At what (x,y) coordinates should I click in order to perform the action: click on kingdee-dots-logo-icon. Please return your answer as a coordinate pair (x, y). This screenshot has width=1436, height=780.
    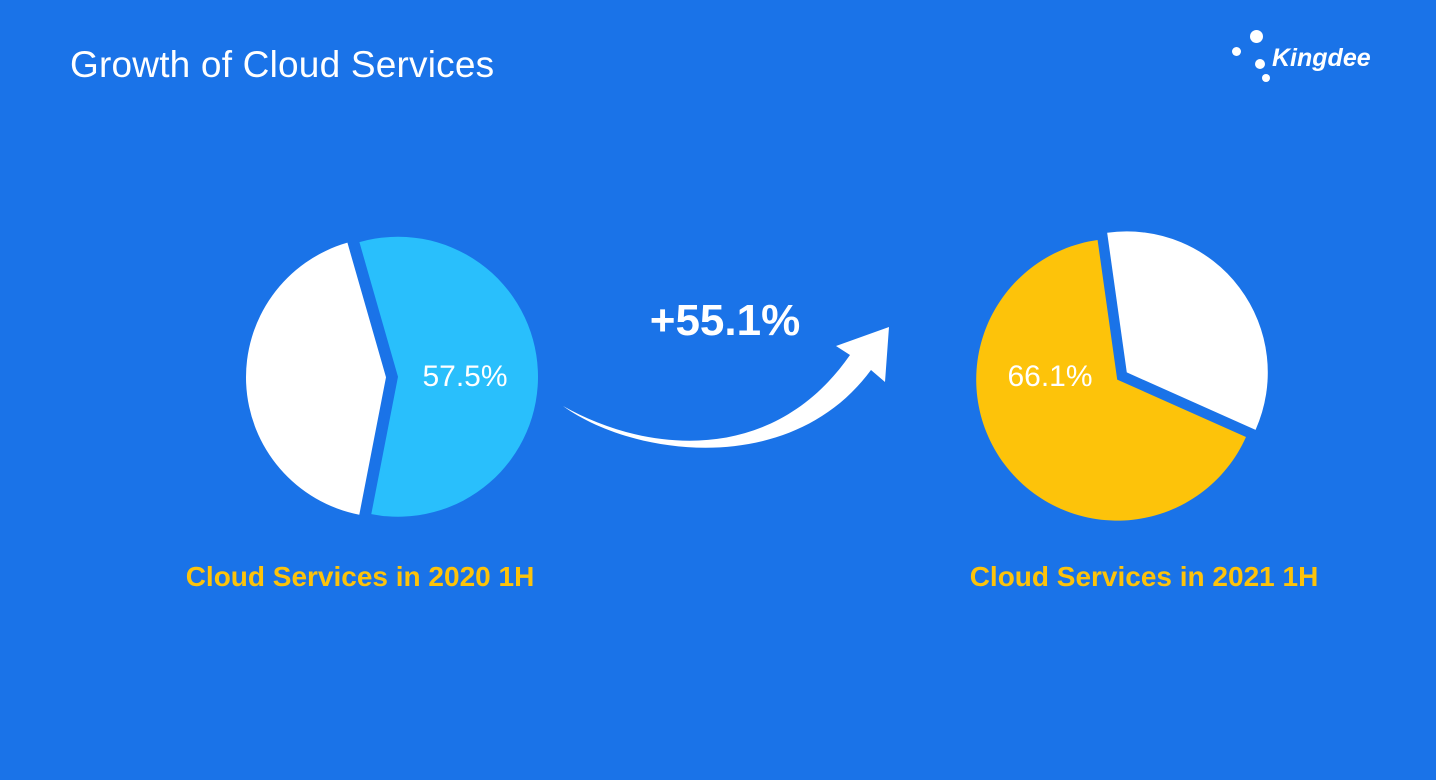
    Looking at the image, I should click on (1252, 58).